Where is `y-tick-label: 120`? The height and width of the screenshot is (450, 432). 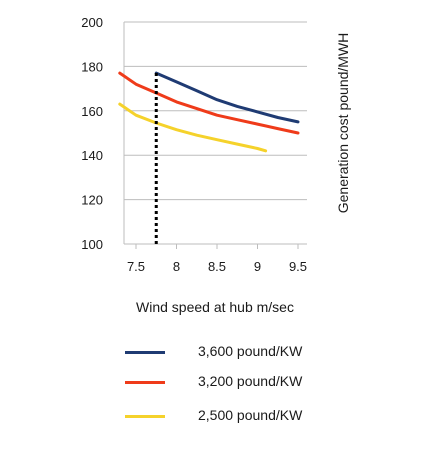
y-tick-label: 120 is located at coordinates (92, 200).